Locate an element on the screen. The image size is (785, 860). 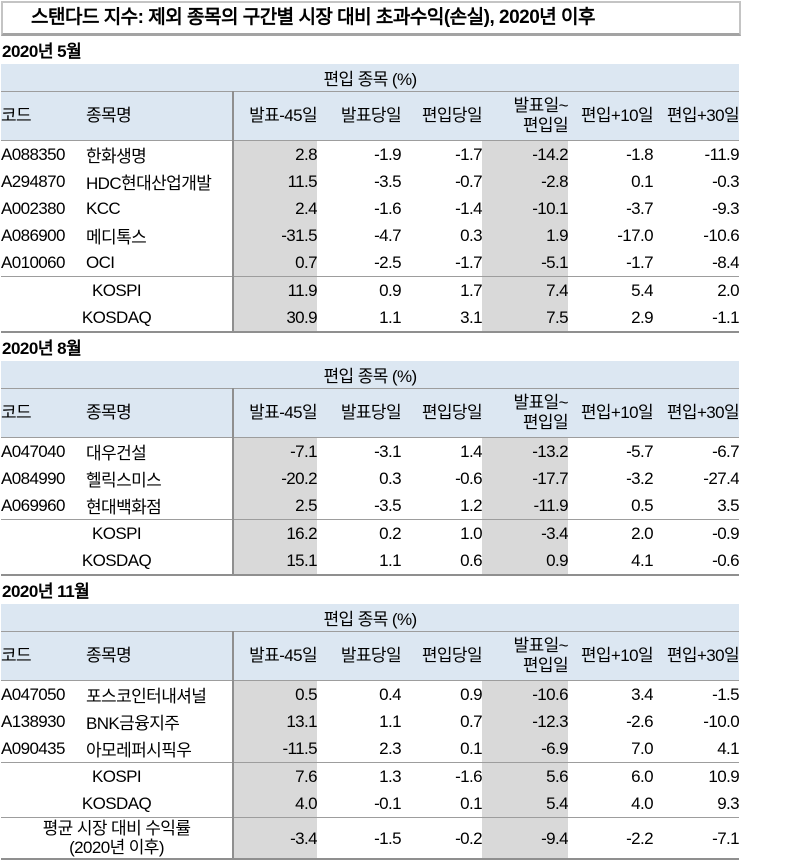
value-cell: 0.1 is located at coordinates (471, 803).